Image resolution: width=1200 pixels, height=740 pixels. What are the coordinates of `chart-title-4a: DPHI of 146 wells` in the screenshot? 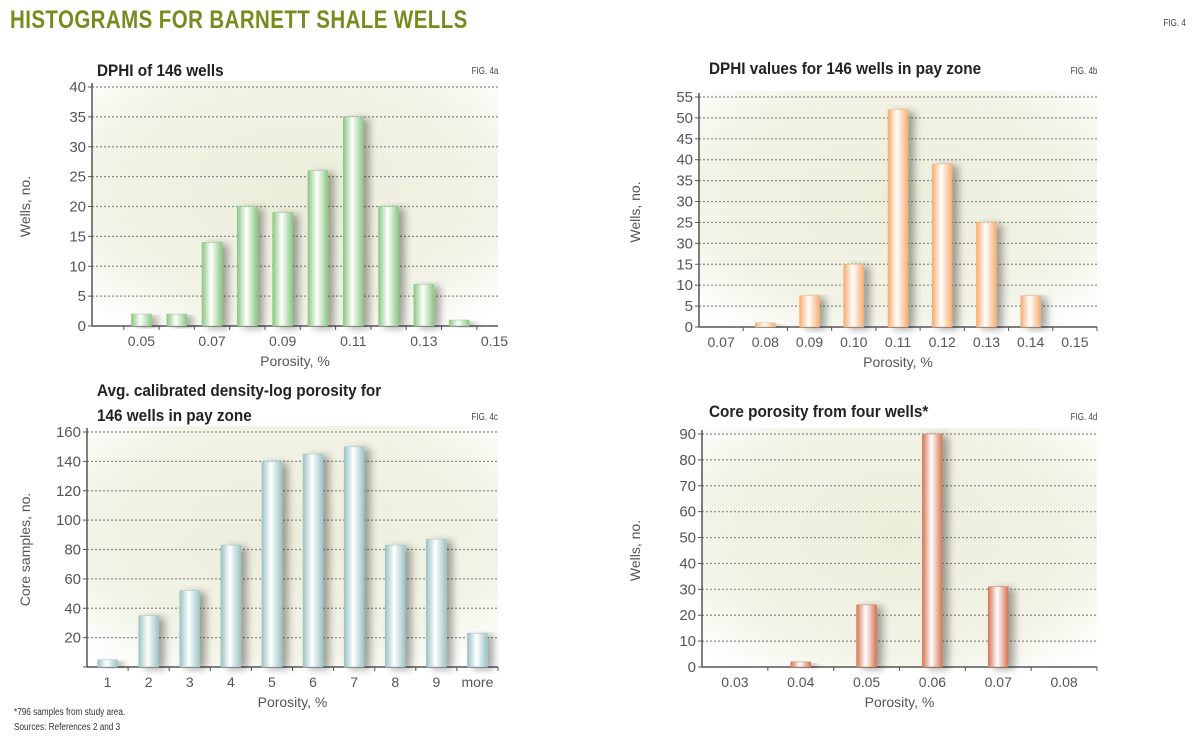 It's located at (160, 70).